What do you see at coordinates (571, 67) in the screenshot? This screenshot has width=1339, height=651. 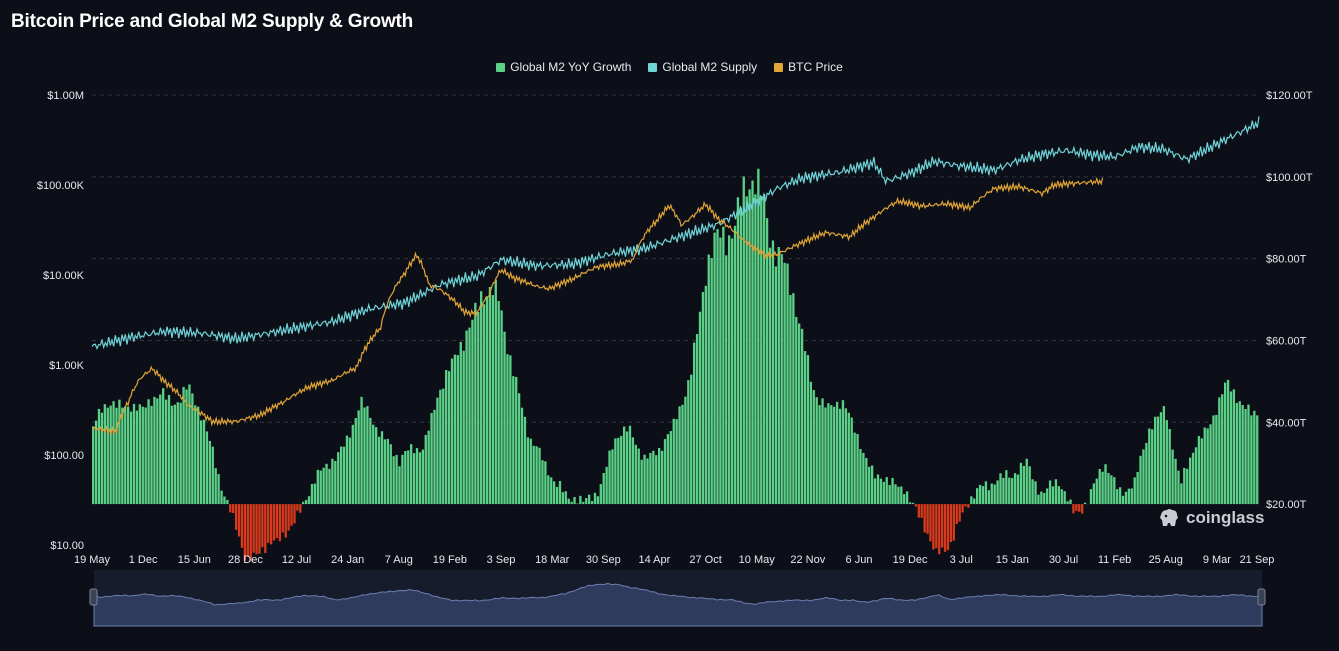 I see `legend-label-growth: Global M2 YoY Growth` at bounding box center [571, 67].